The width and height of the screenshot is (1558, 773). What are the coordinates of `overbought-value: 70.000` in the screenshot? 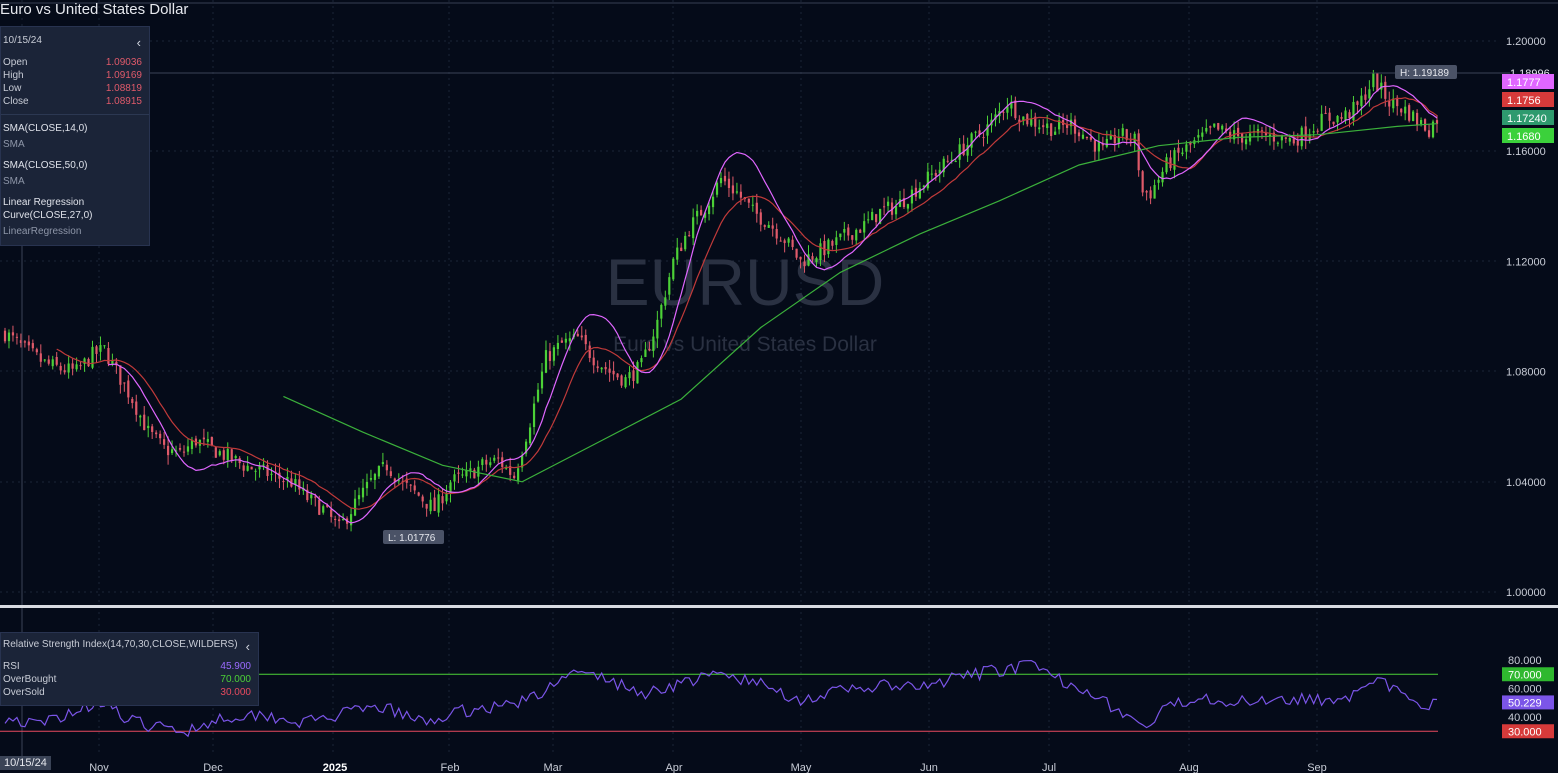 It's located at (235, 679).